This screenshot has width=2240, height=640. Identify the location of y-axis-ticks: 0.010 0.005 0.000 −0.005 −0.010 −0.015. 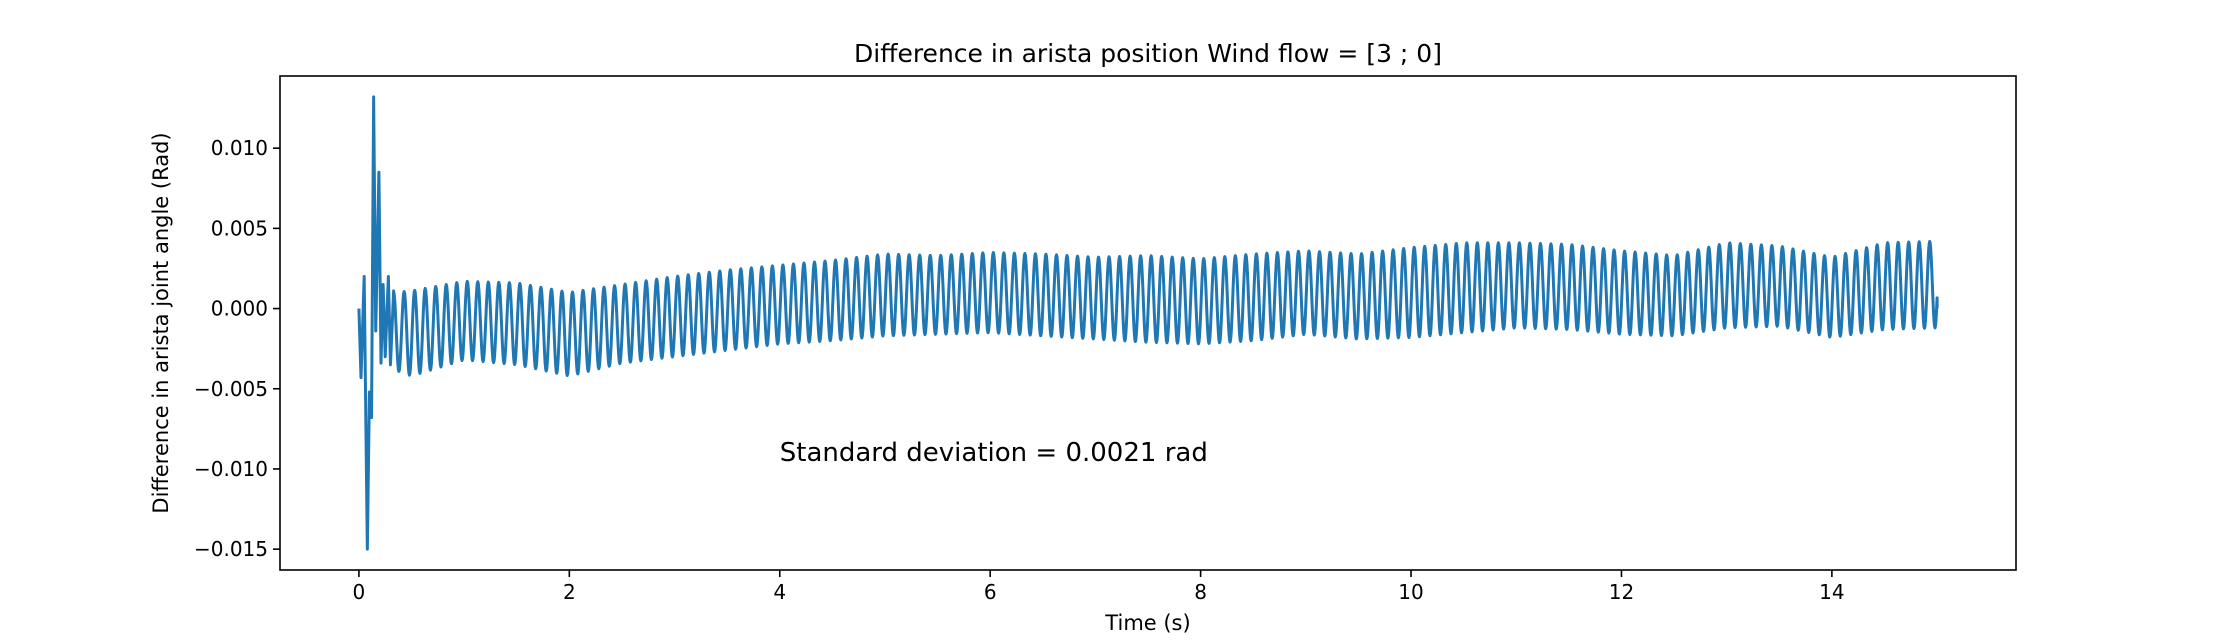
(237, 348).